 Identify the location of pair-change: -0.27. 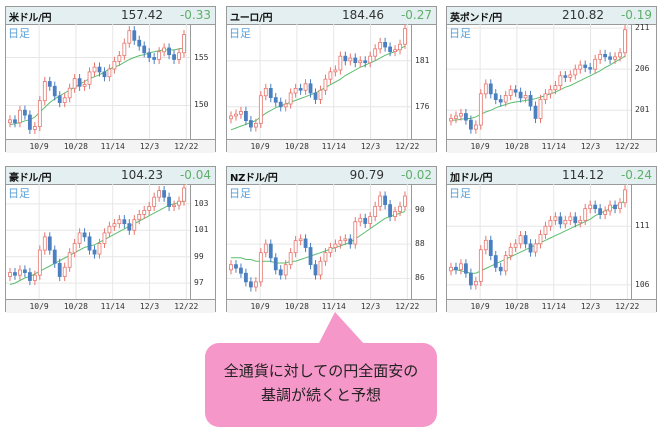
(416, 15).